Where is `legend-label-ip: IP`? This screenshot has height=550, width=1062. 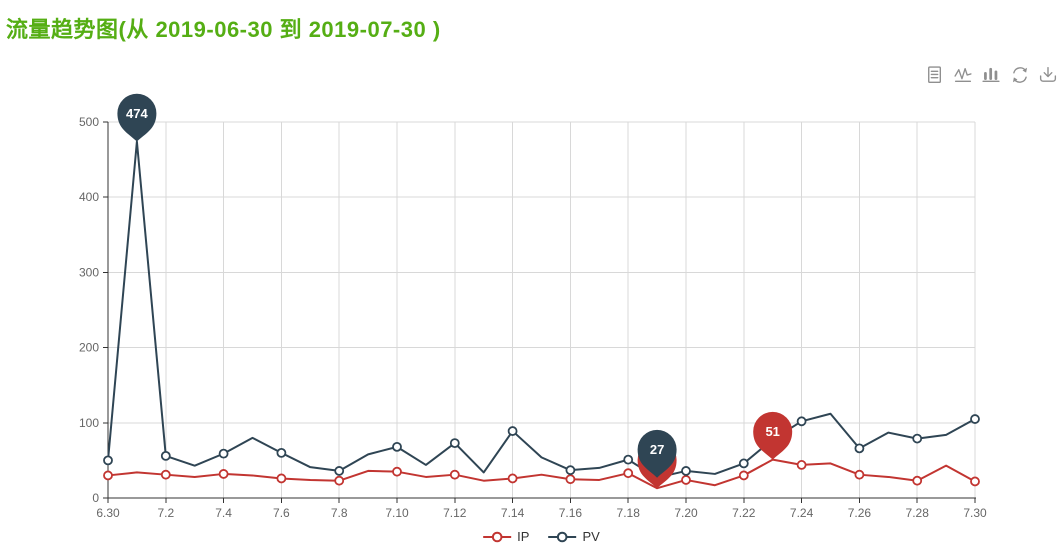
legend-label-ip: IP is located at coordinates (523, 536).